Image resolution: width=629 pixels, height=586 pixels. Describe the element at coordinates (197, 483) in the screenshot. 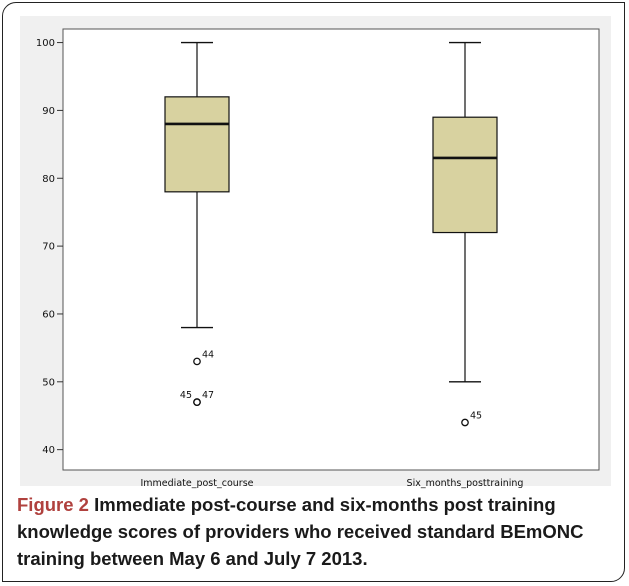

I see `x-category-label: Immediate_post_course` at that location.